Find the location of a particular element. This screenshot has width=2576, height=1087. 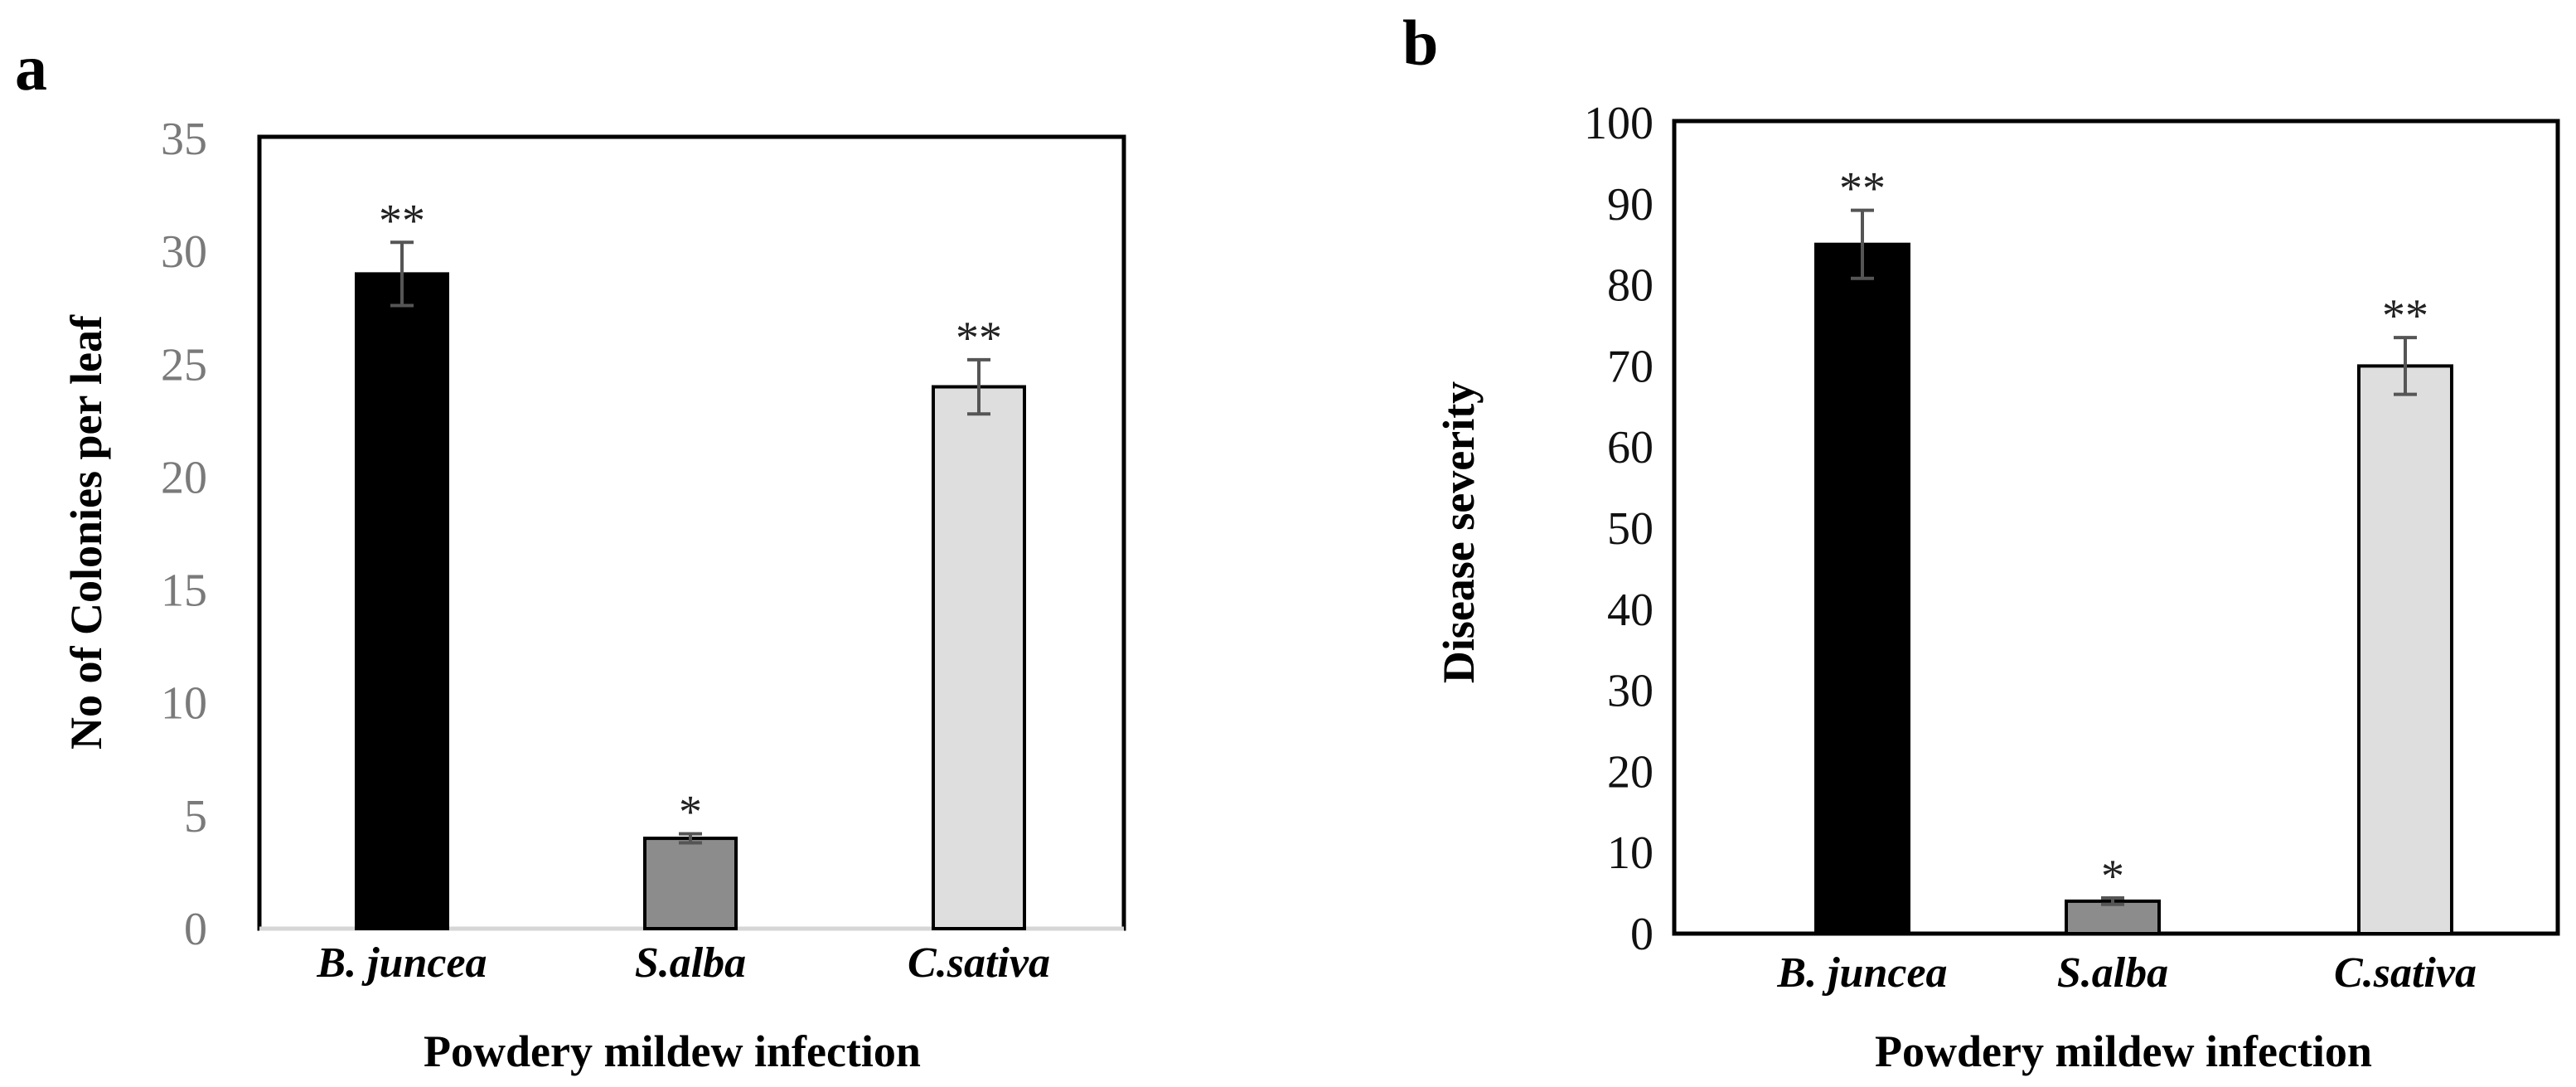

x-axis-title-b: Powdery mildew infection is located at coordinates (2123, 1051).